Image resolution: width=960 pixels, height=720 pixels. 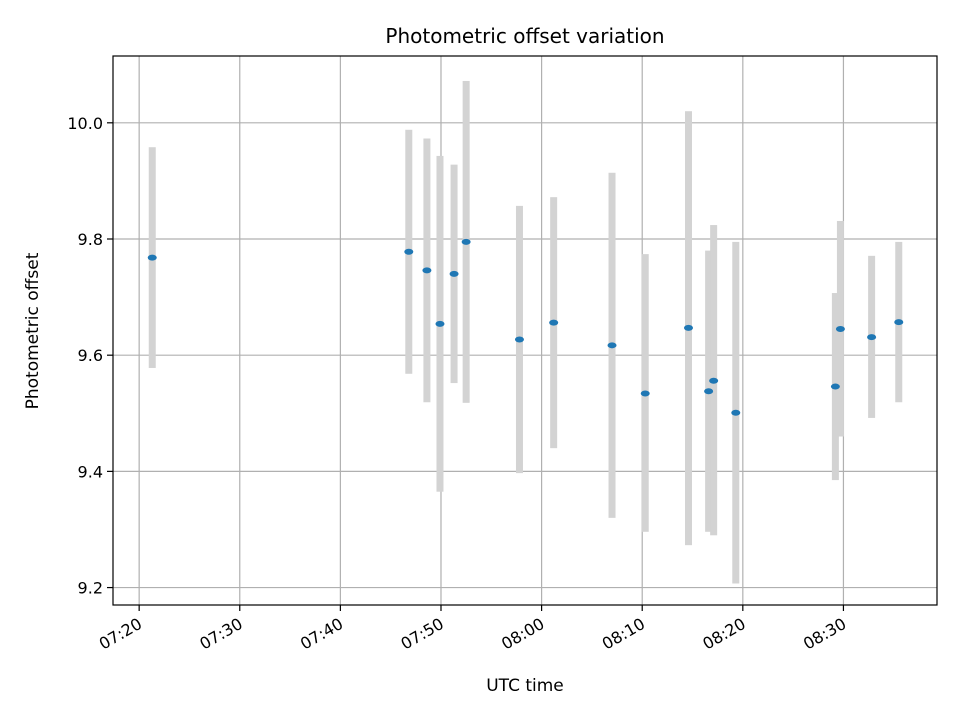 What do you see at coordinates (85, 123) in the screenshot?
I see `y-tick-label: 10.0` at bounding box center [85, 123].